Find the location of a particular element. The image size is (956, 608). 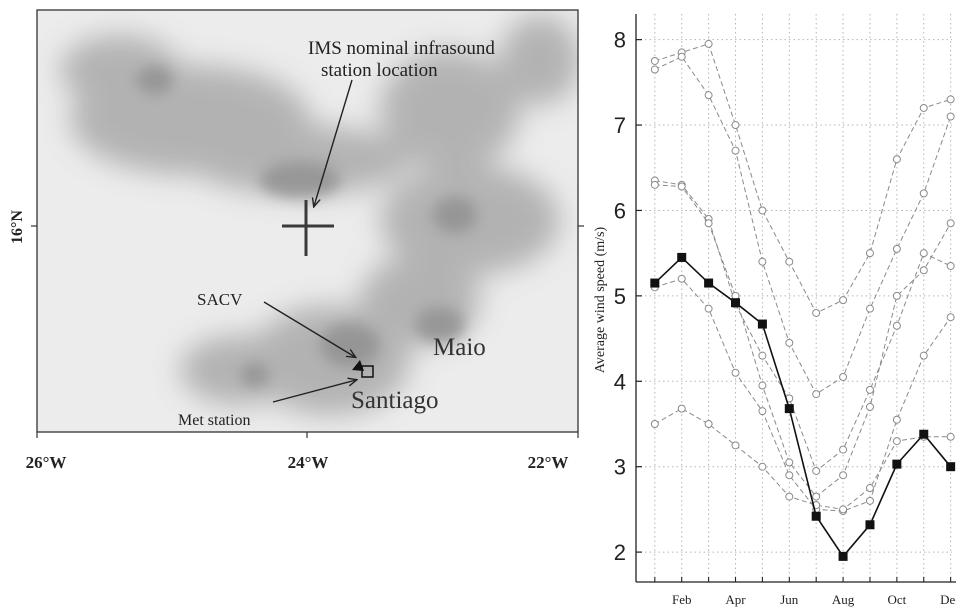

ims-label-line2: station location is located at coordinates (379, 70).